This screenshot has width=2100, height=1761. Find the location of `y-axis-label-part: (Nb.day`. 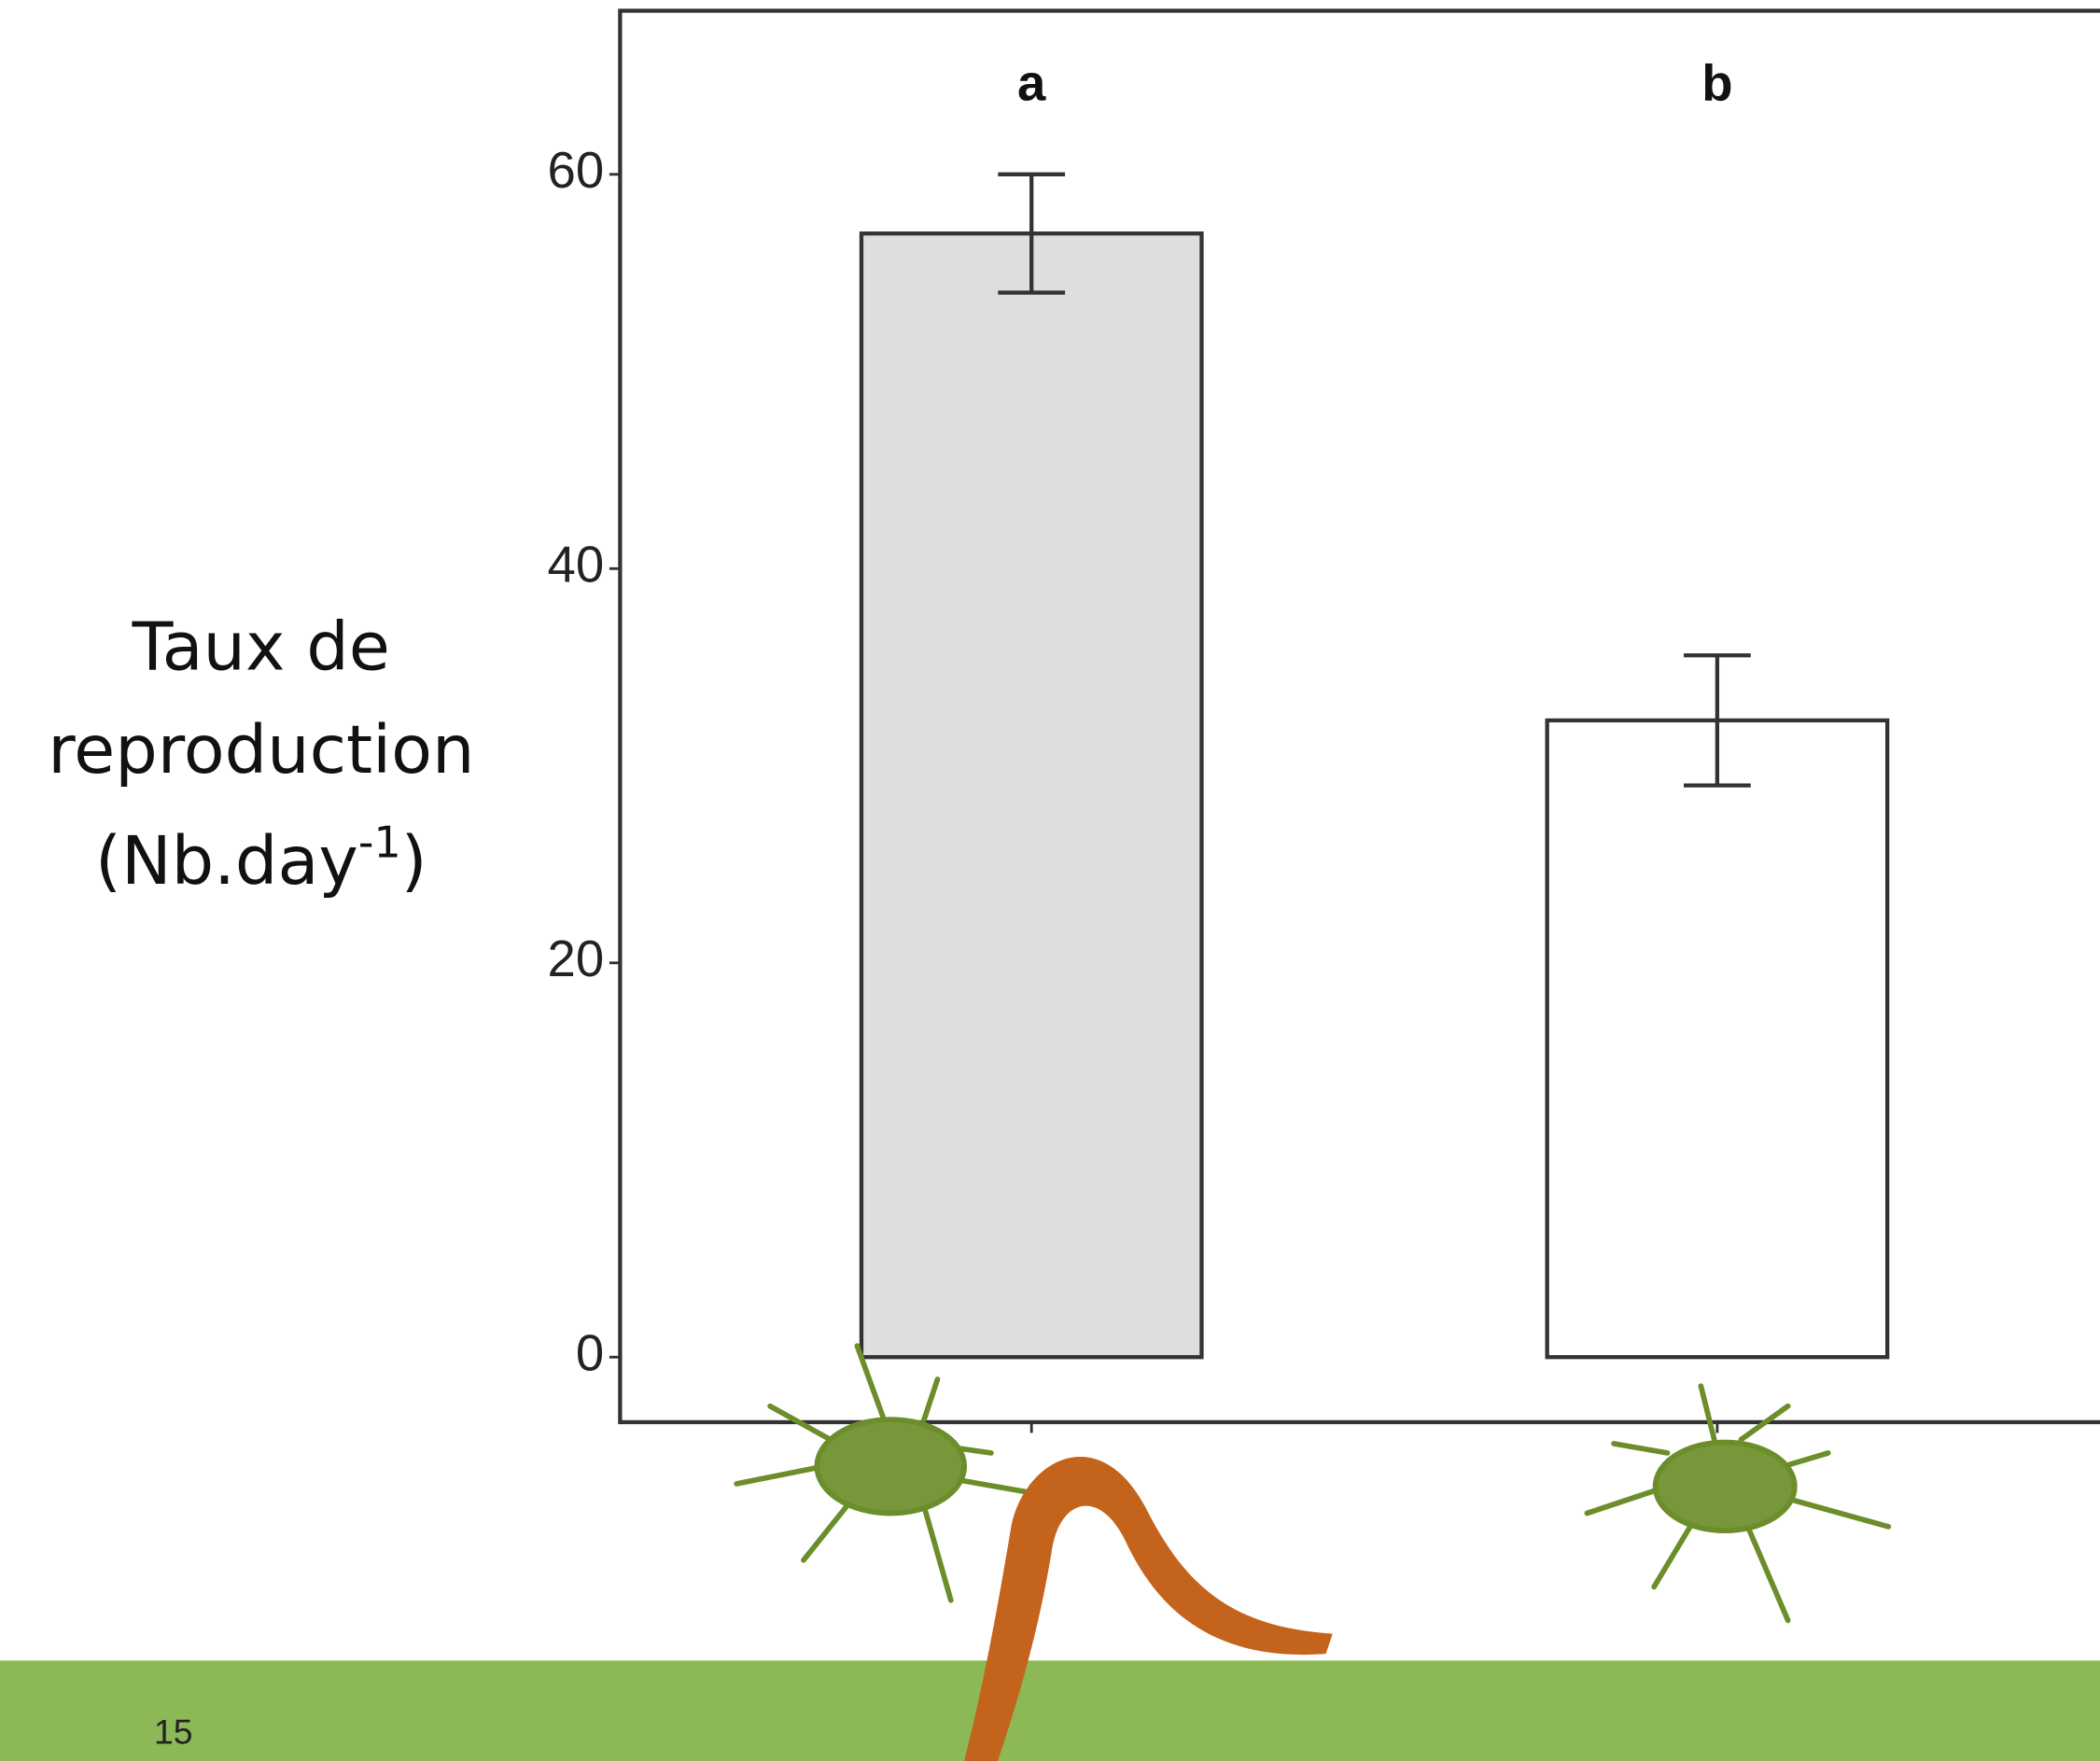

y-axis-label-part: (Nb.day is located at coordinates (226, 860).